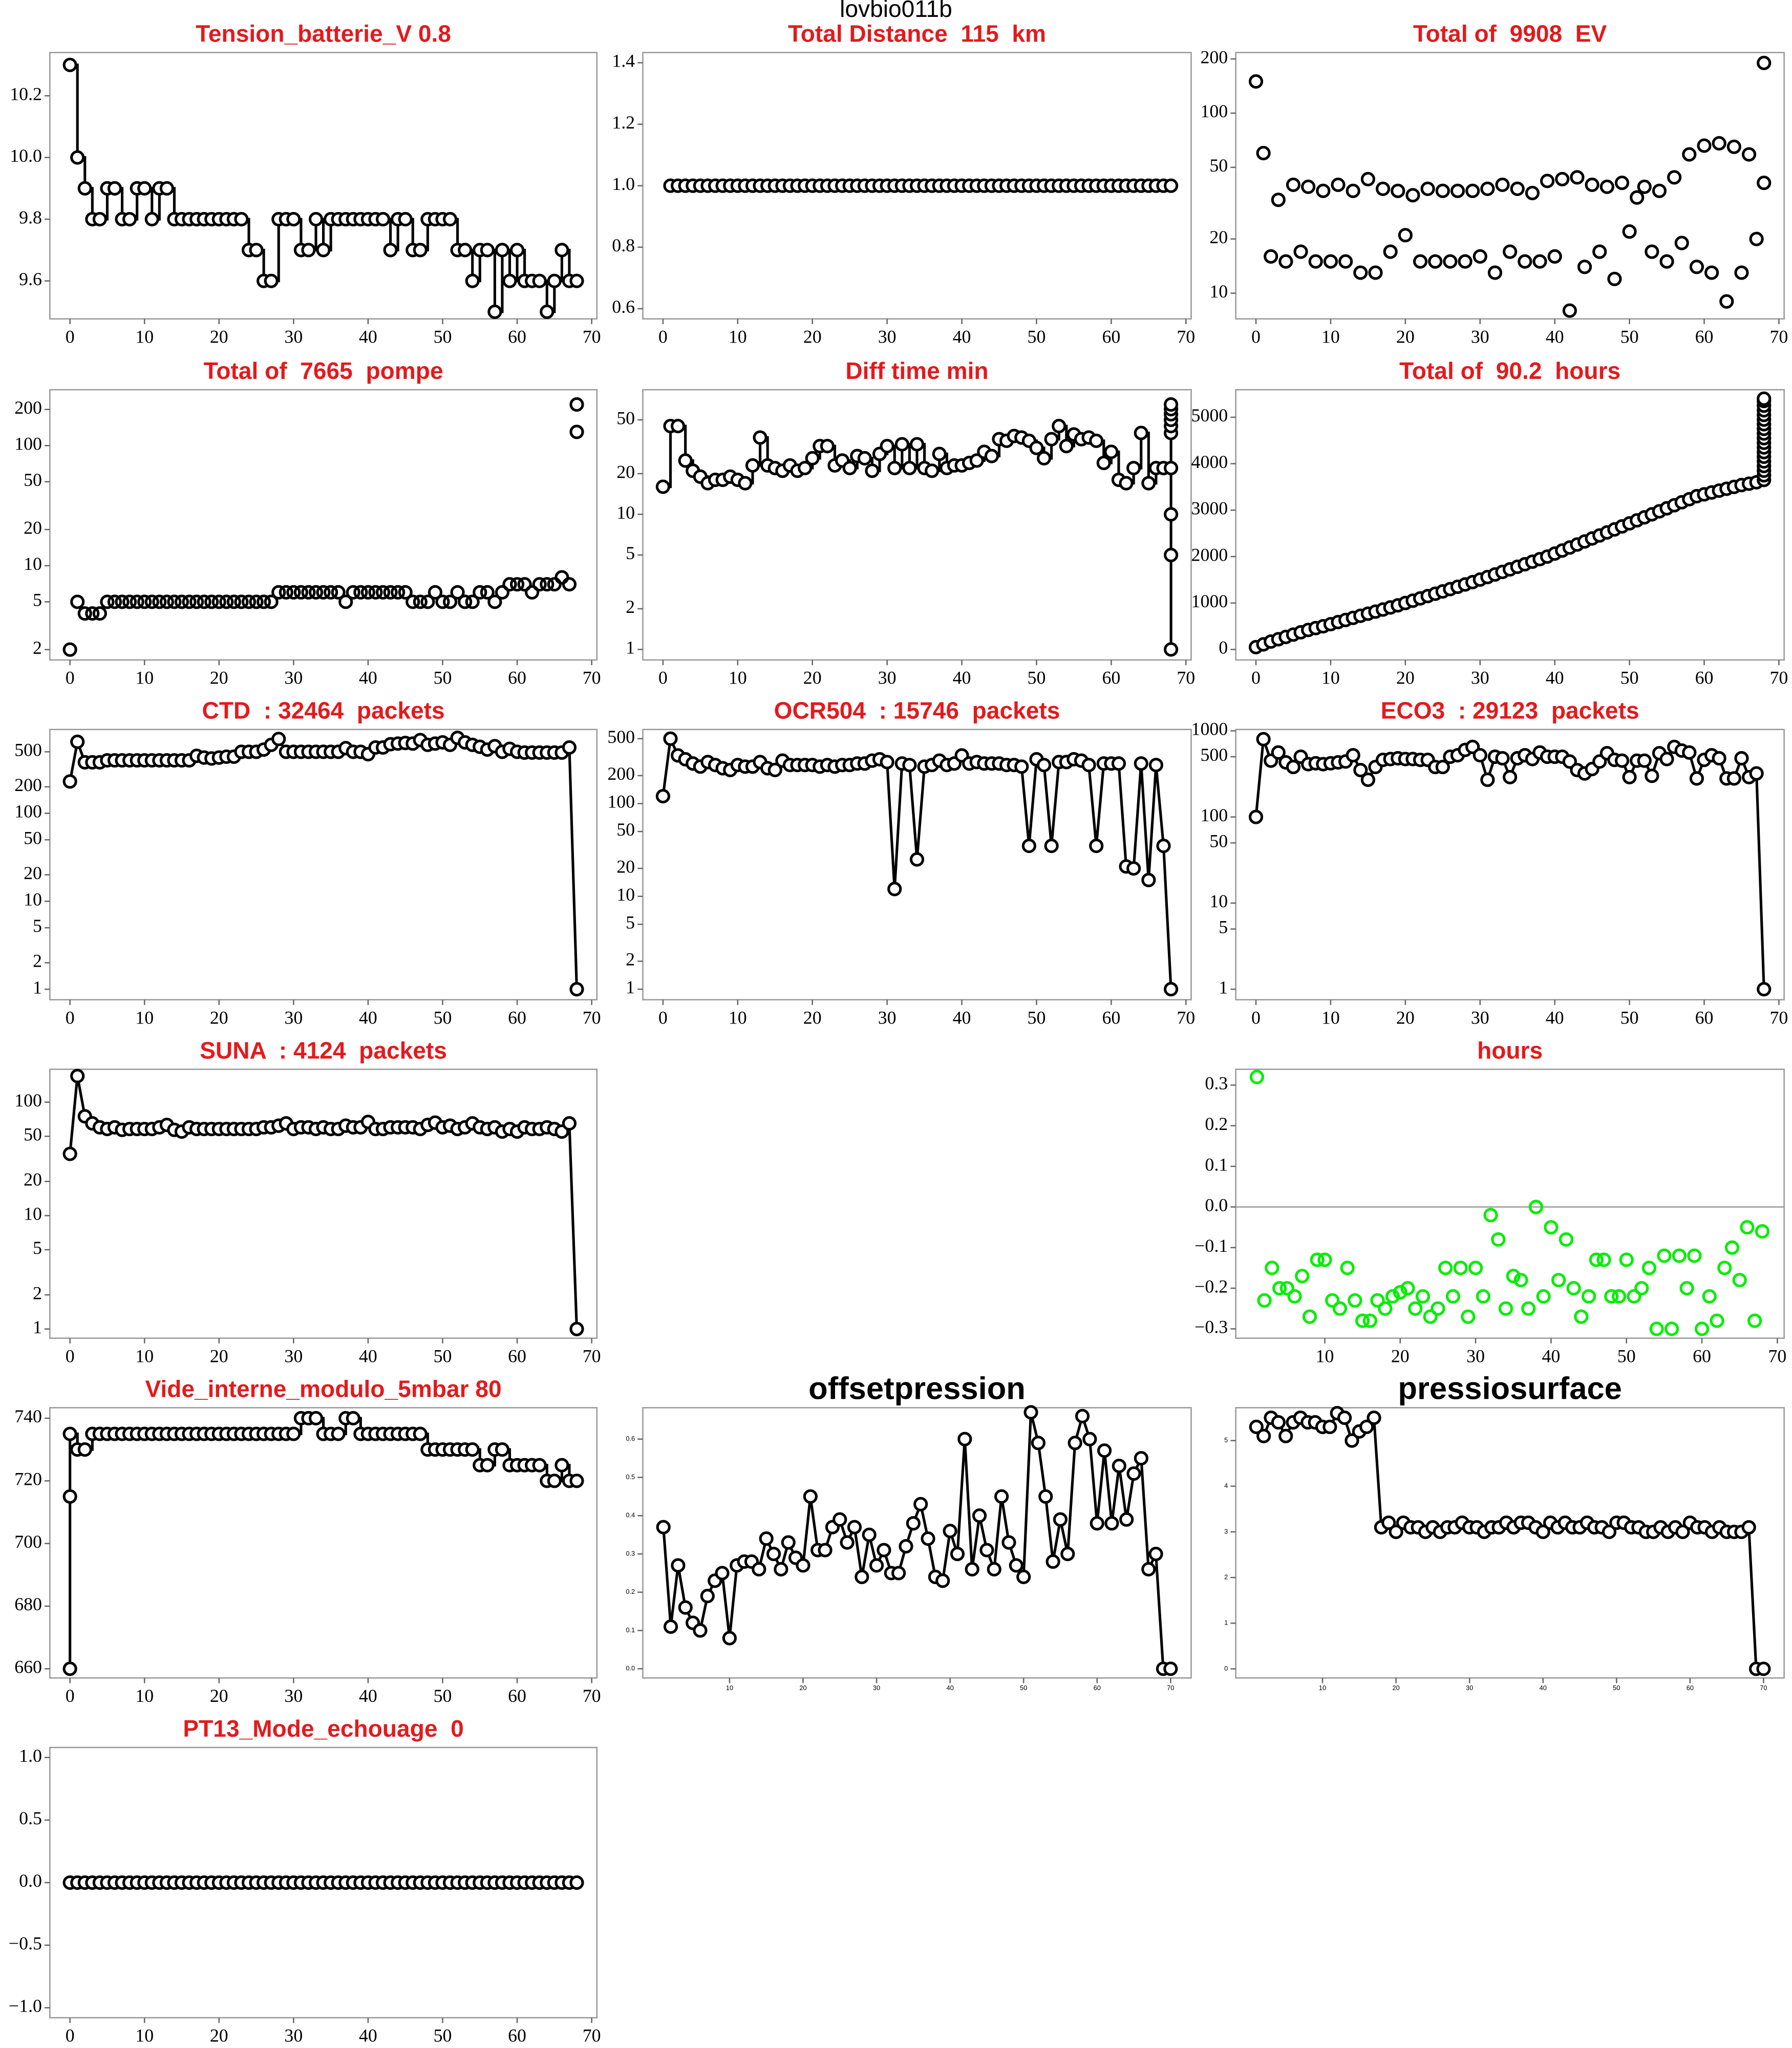  What do you see at coordinates (623, 245) in the screenshot?
I see `y-tick-label: 0.8` at bounding box center [623, 245].